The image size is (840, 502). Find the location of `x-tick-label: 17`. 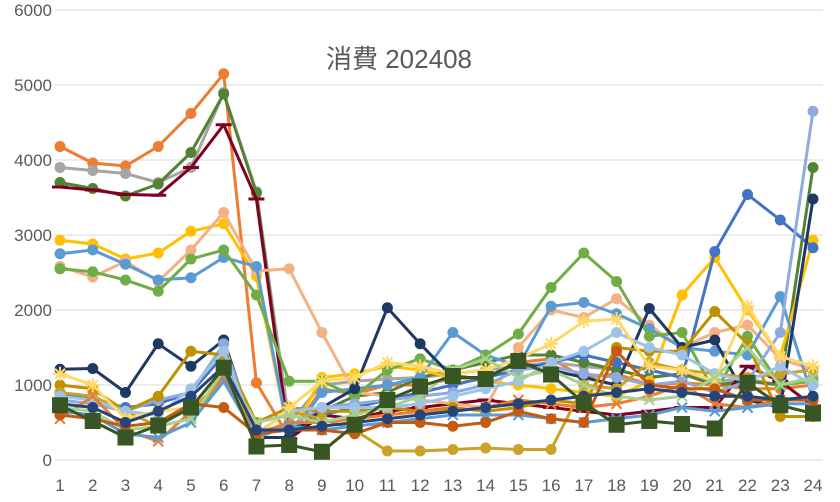

x-tick-label: 17 is located at coordinates (583, 485).